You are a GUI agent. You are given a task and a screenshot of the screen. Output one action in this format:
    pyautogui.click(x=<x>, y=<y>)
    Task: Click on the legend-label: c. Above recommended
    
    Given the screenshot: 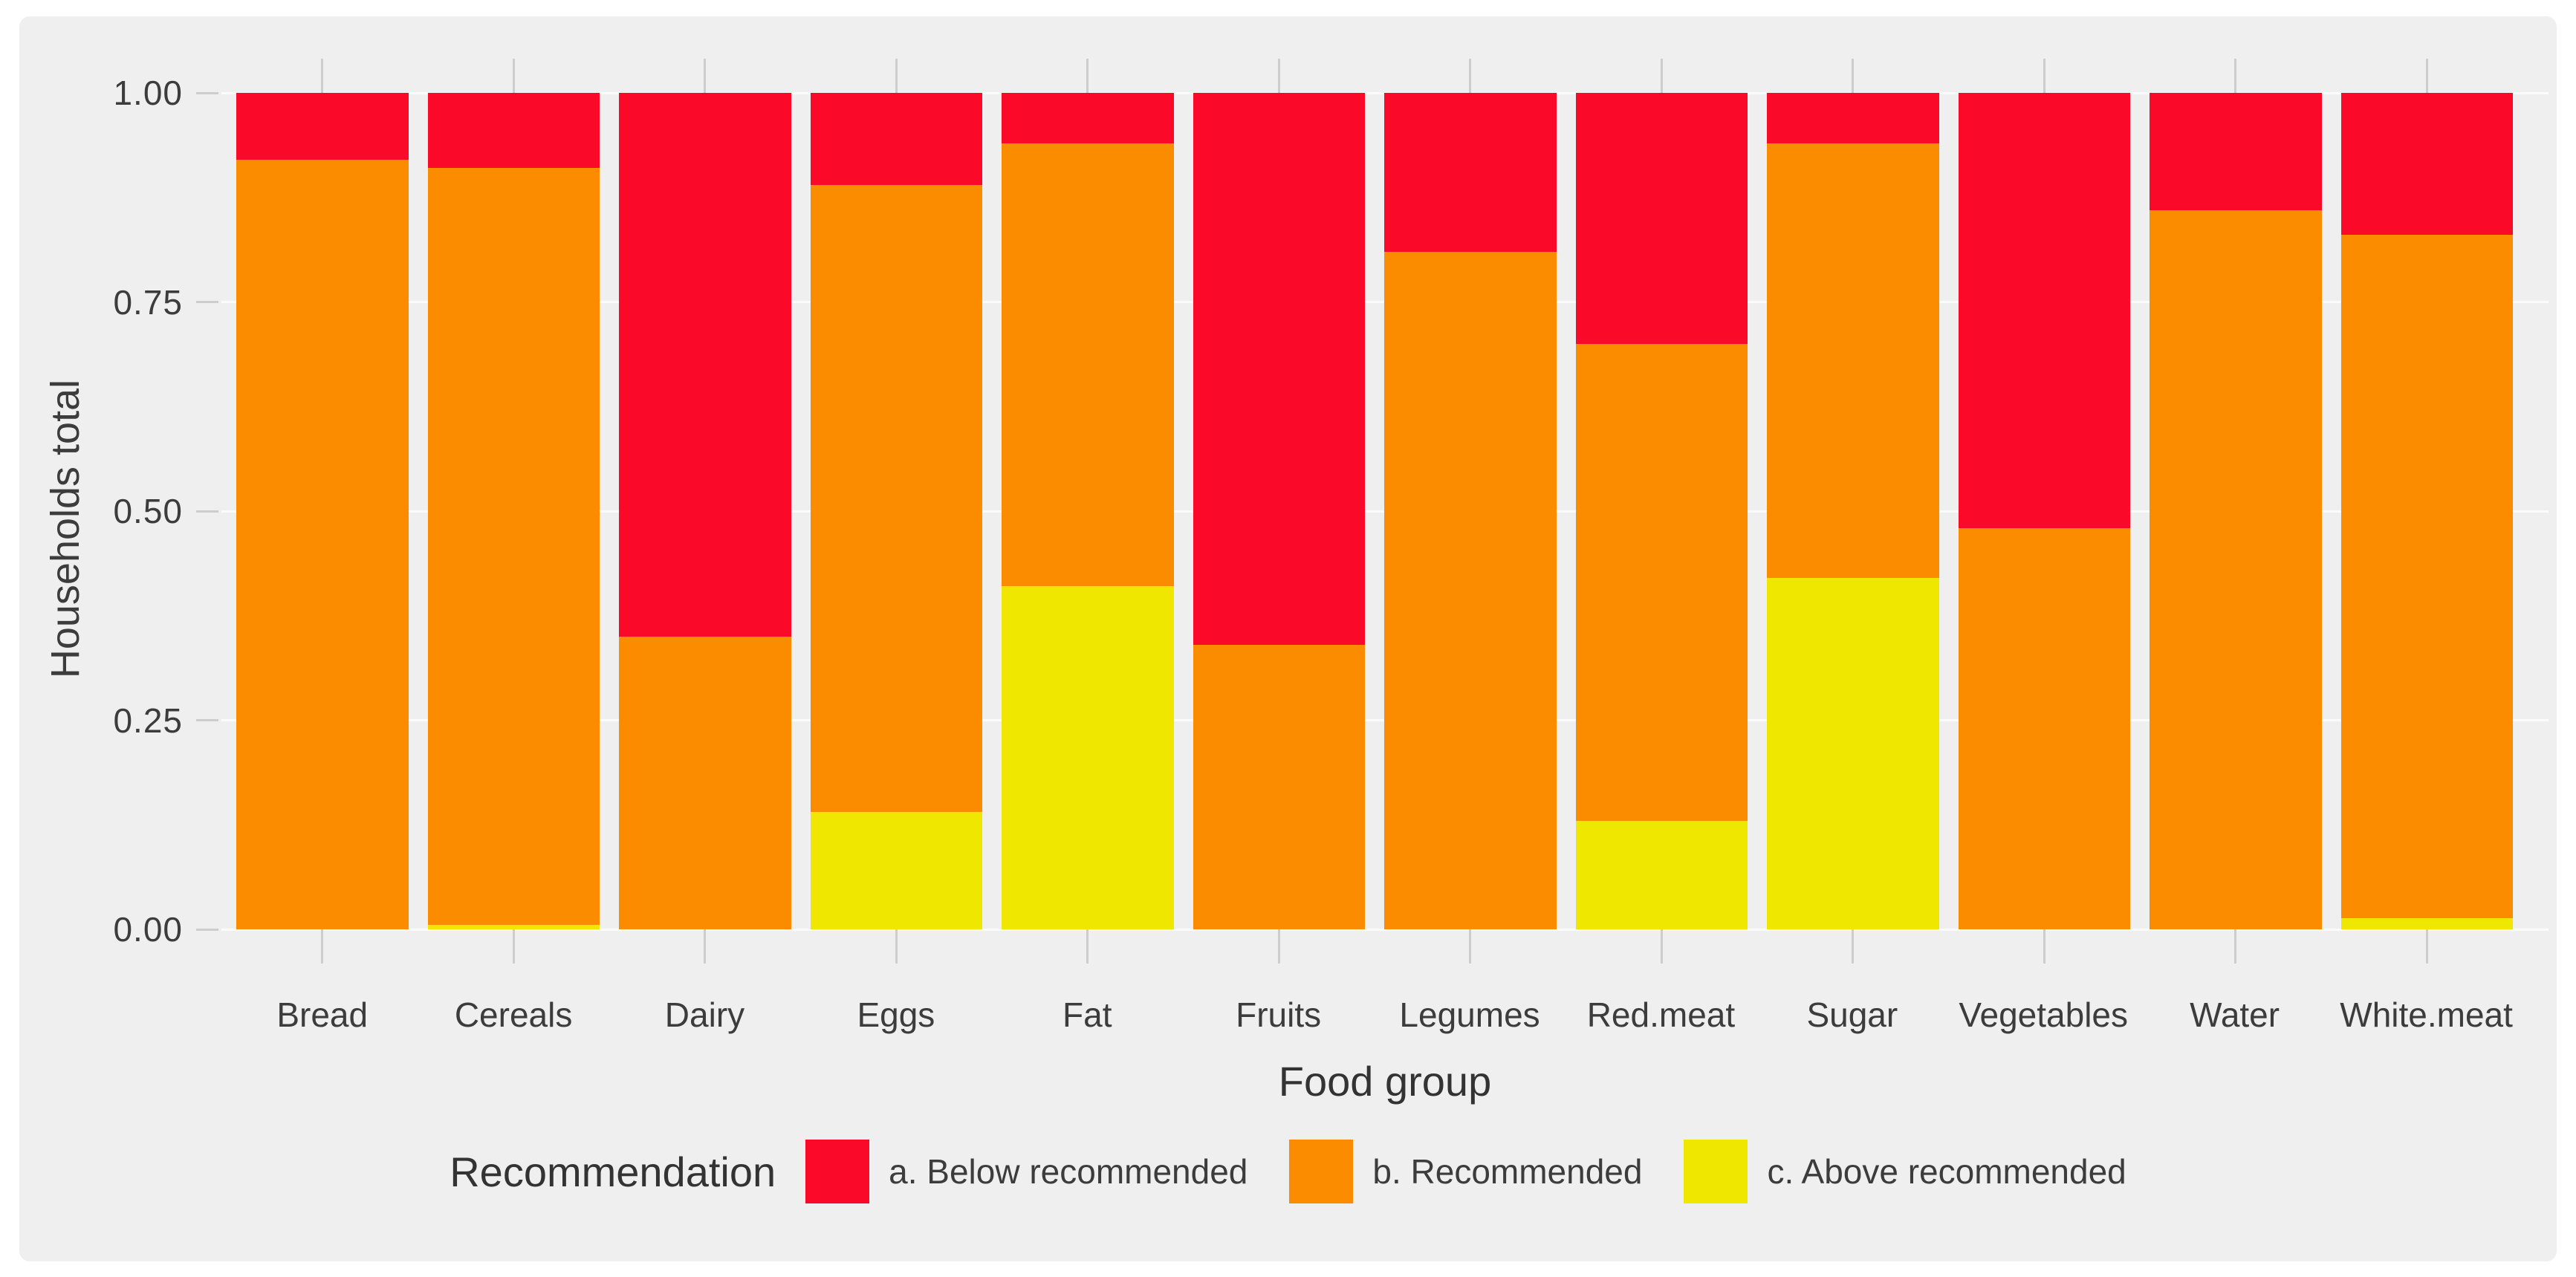 What is the action you would take?
    pyautogui.click(x=1946, y=1171)
    